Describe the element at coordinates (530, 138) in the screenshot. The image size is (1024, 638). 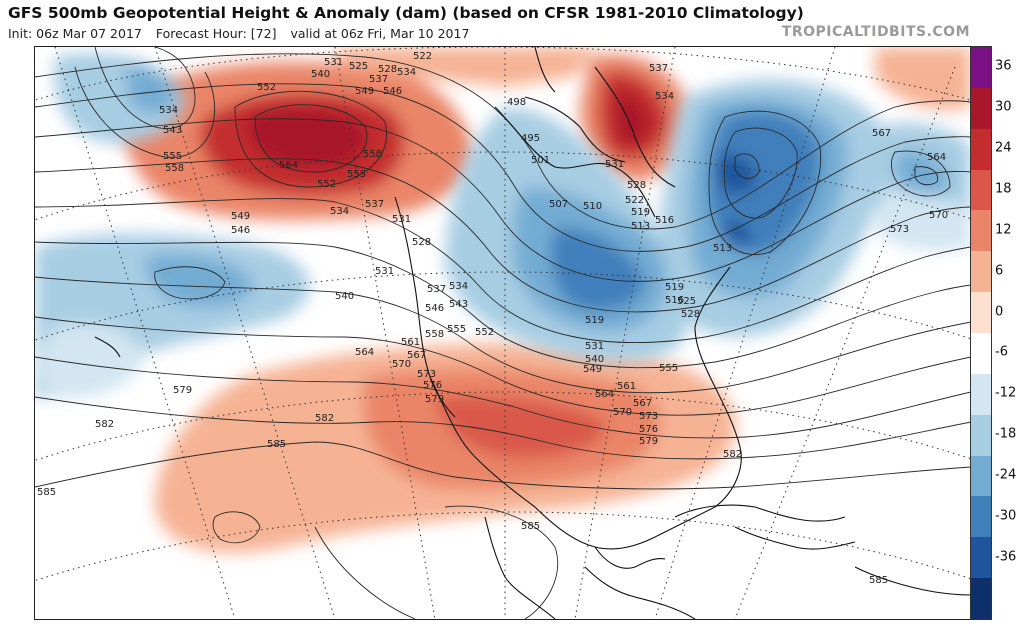
I see `contour-label: 495` at that location.